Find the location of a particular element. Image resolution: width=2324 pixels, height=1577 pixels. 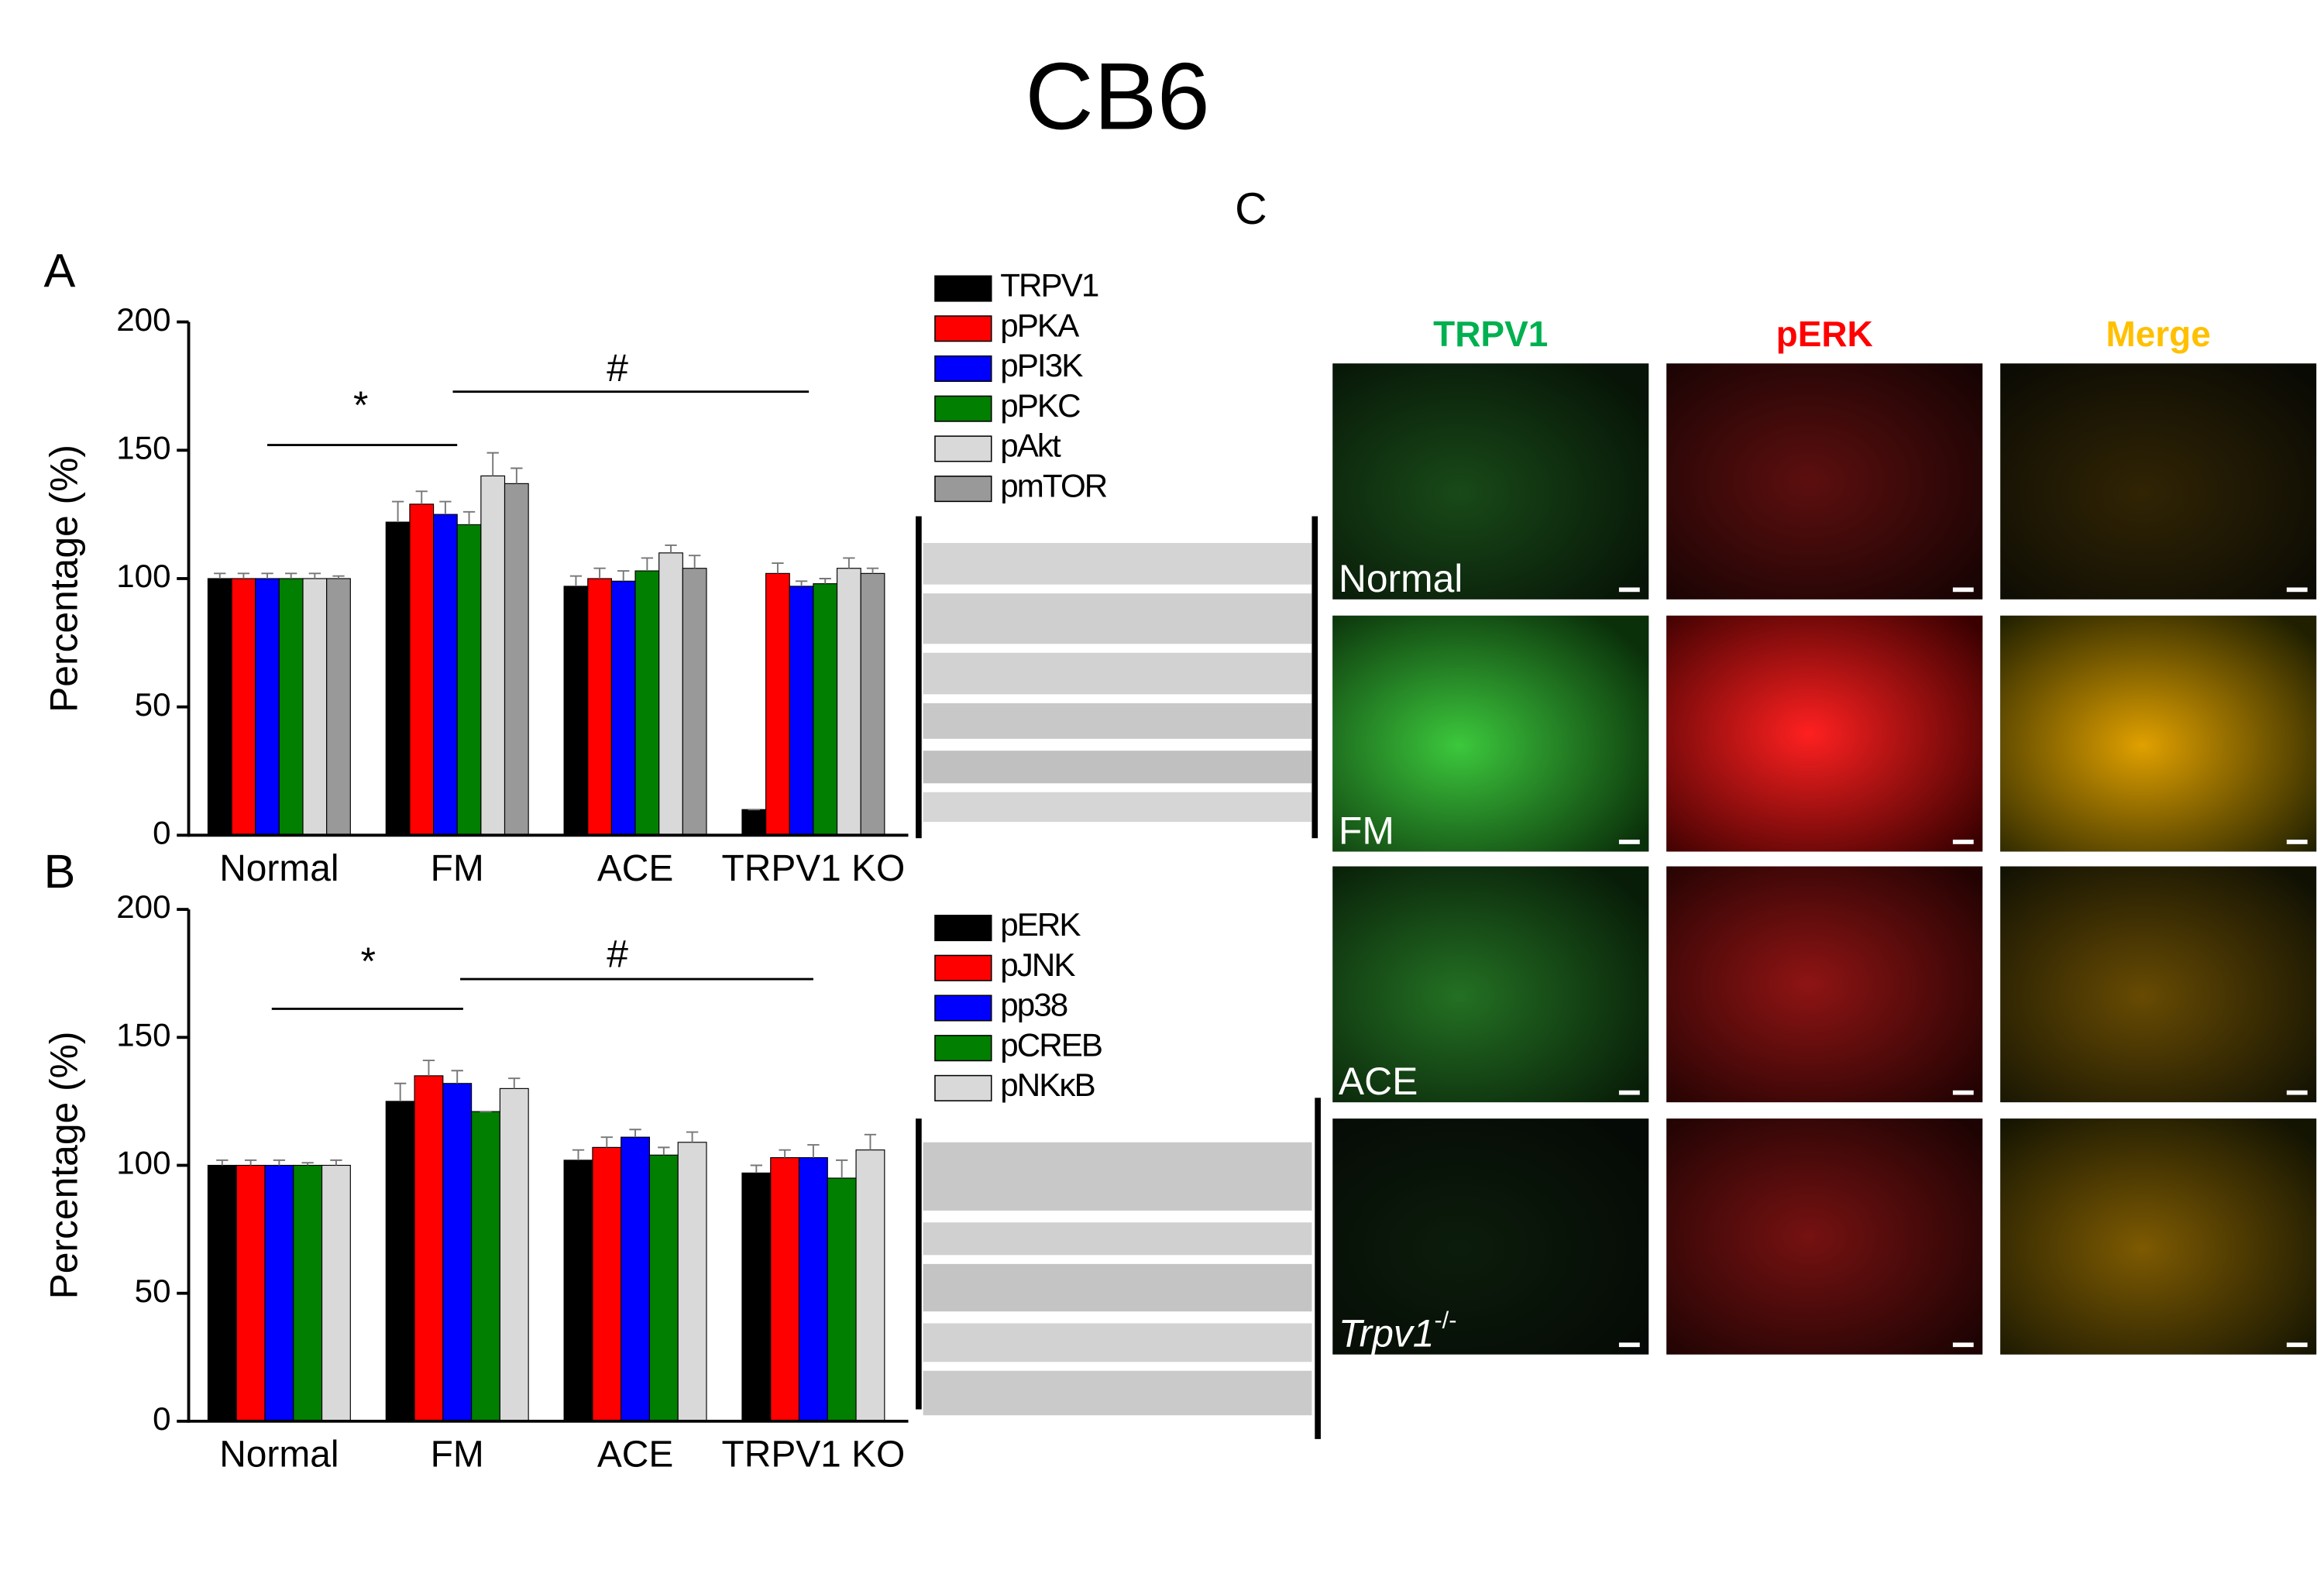

row-label: Trpv1-/- is located at coordinates (1397, 1331).